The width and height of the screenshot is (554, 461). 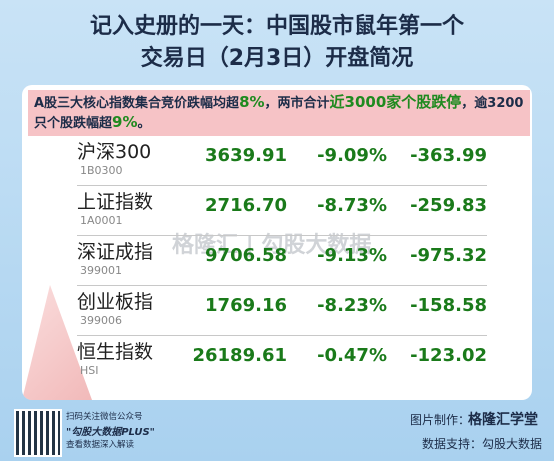 I want to click on index-pct: -8.73%, so click(x=352, y=205).